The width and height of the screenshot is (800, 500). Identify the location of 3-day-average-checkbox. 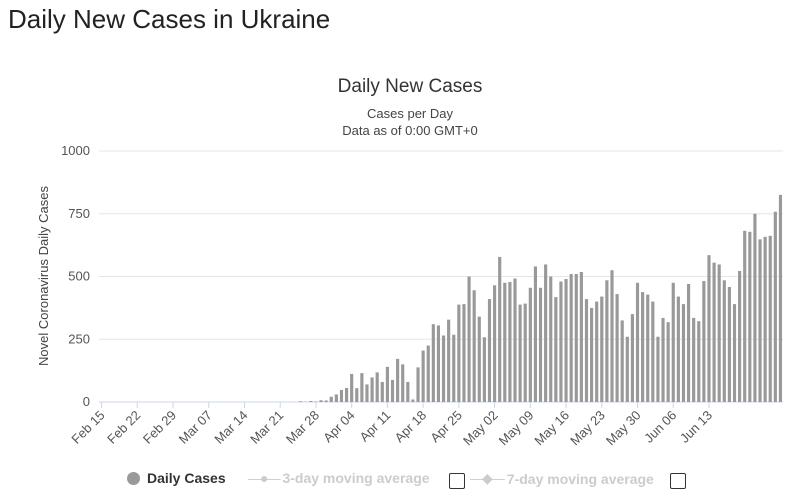
(457, 481).